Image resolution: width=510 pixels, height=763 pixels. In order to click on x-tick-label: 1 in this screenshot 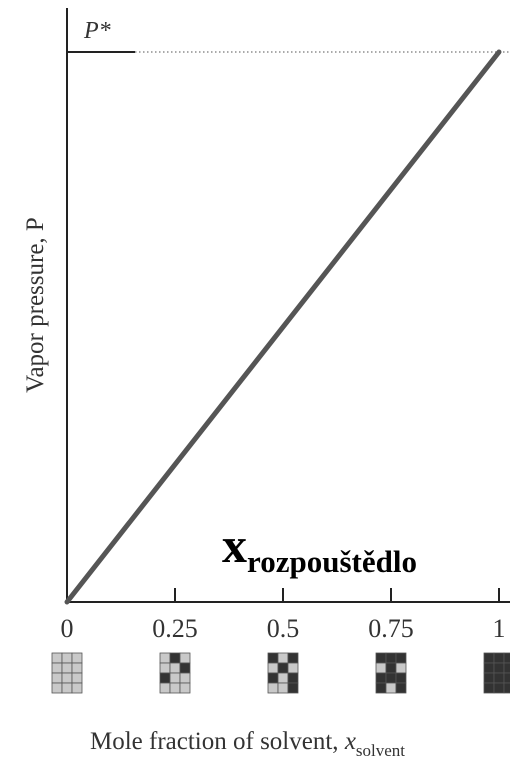, I will do `click(499, 628)`.